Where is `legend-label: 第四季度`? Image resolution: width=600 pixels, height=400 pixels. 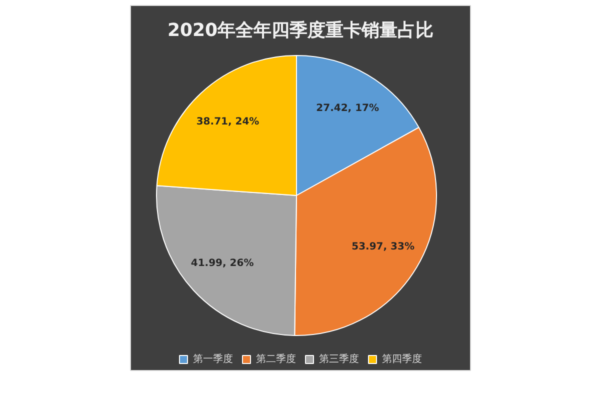 legend-label: 第四季度 is located at coordinates (402, 359).